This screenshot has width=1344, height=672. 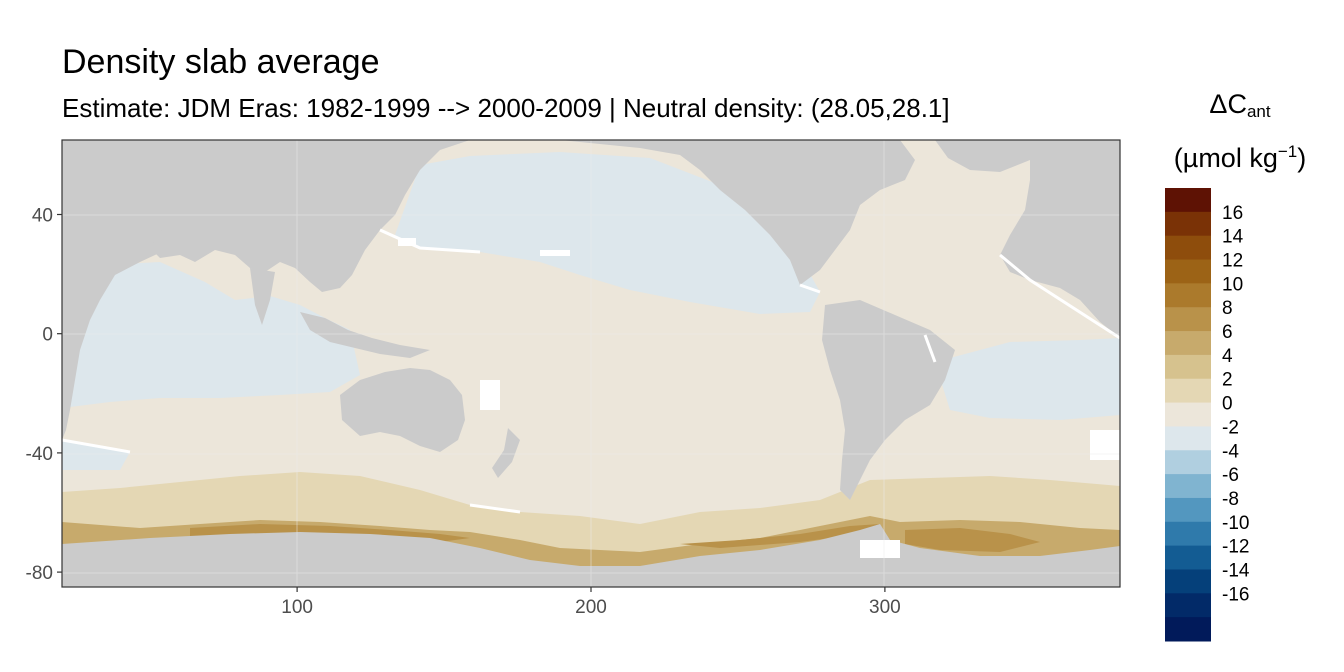 What do you see at coordinates (885, 607) in the screenshot?
I see `x-tick-label: 300` at bounding box center [885, 607].